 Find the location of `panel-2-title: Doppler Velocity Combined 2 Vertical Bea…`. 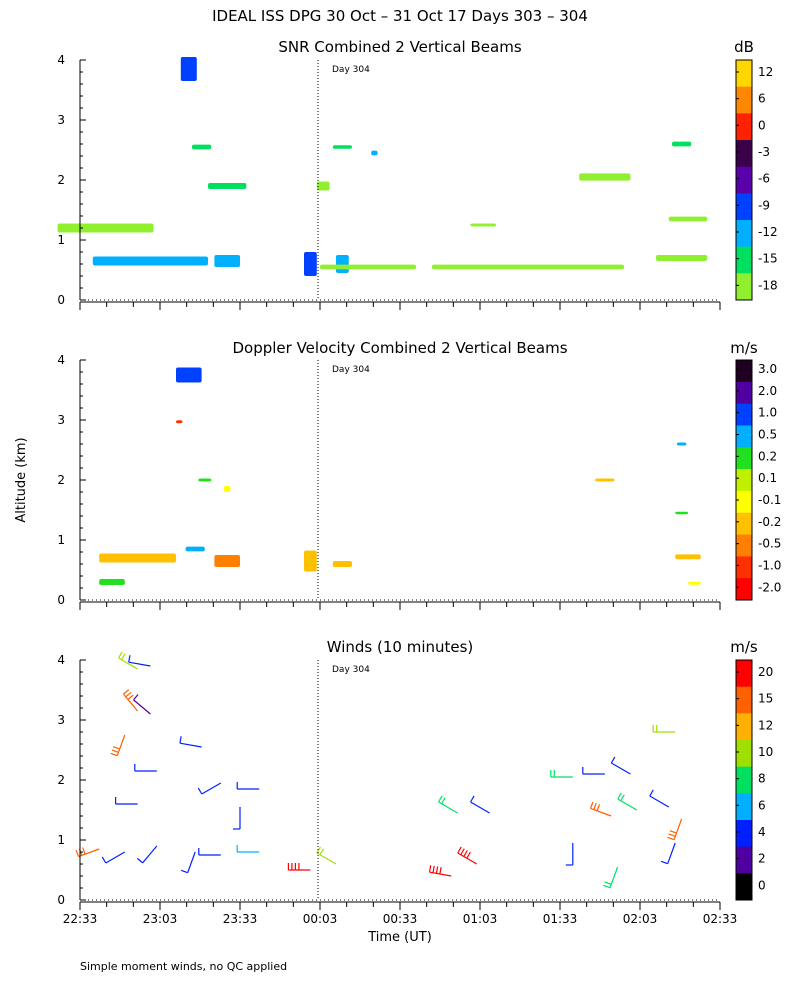

panel-2-title: Doppler Velocity Combined 2 Vertical Bea… is located at coordinates (399, 348).